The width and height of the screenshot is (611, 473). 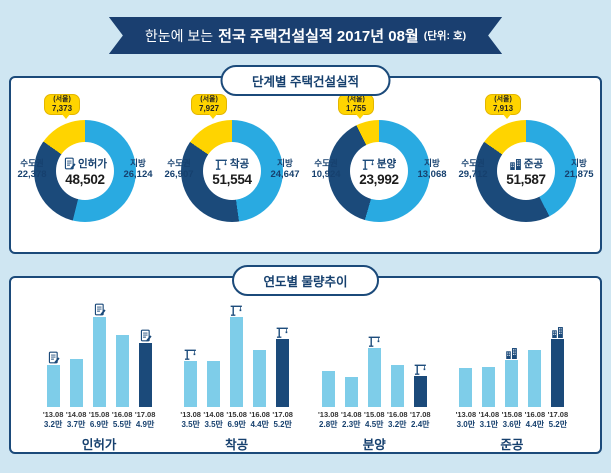 I want to click on page-title: 전국 주택건설실적 2017년 08월, so click(x=318, y=36).